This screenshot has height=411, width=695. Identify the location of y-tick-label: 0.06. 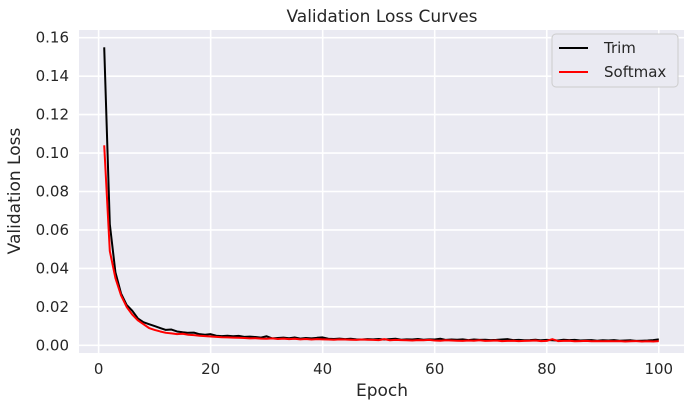
(52, 230).